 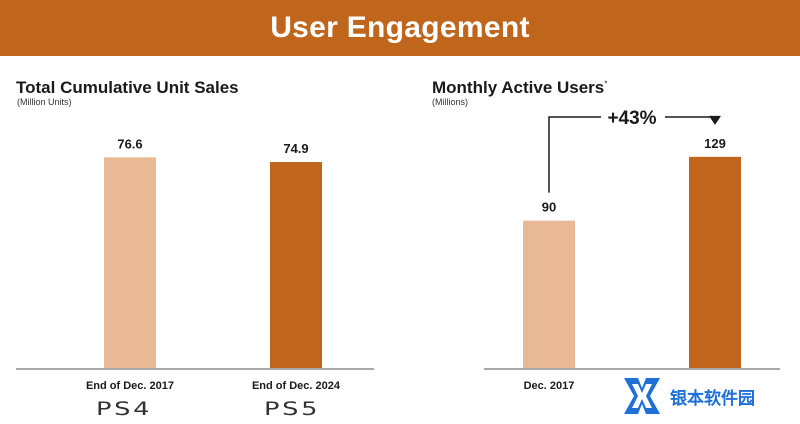 I want to click on chart1-value-label-0: 76.6, so click(x=129, y=143).